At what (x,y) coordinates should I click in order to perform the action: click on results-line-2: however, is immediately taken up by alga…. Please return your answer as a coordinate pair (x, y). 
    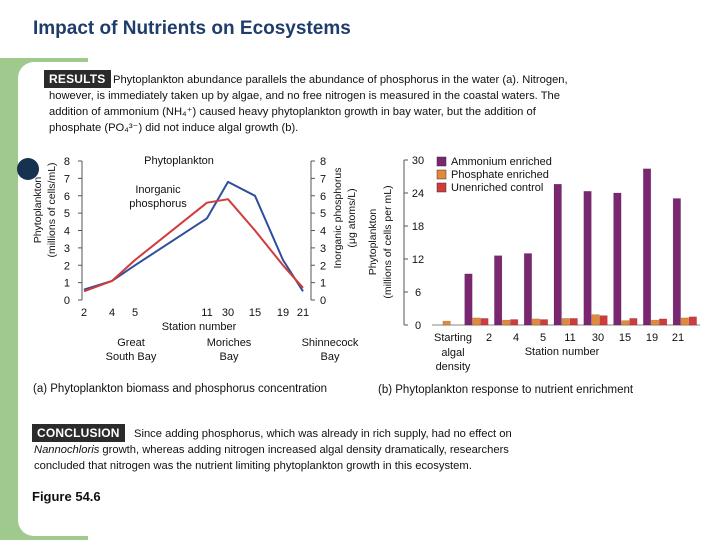
    Looking at the image, I should click on (304, 96).